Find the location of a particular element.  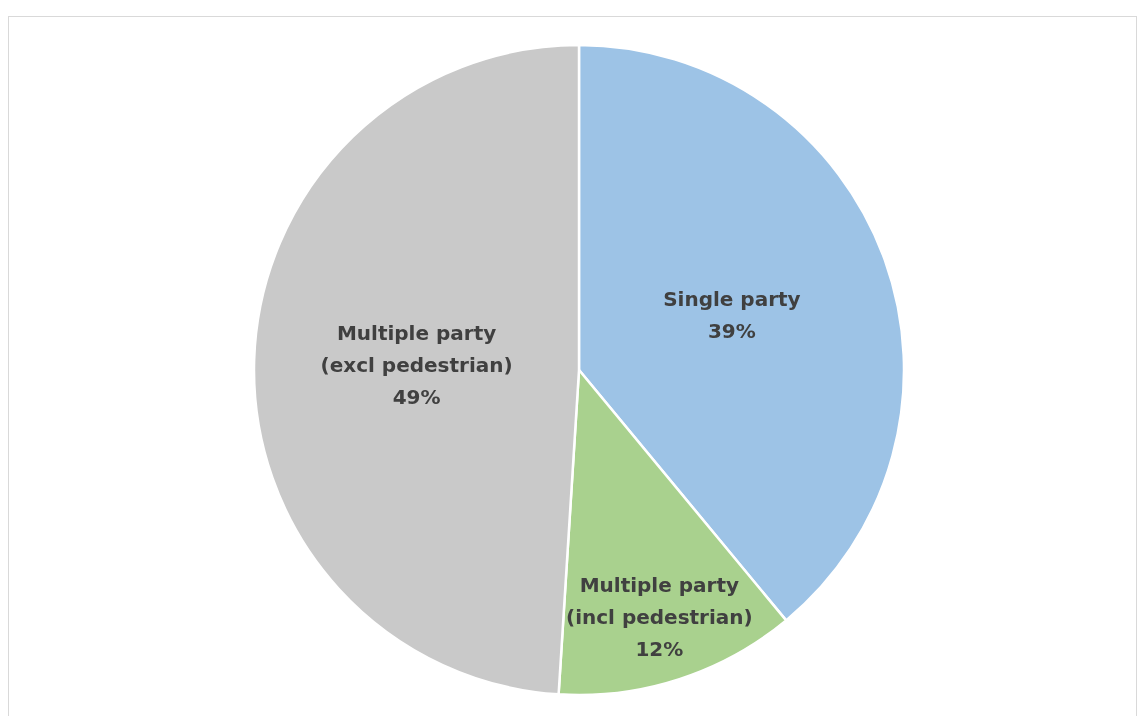

data-label: 39% is located at coordinates (731, 330).